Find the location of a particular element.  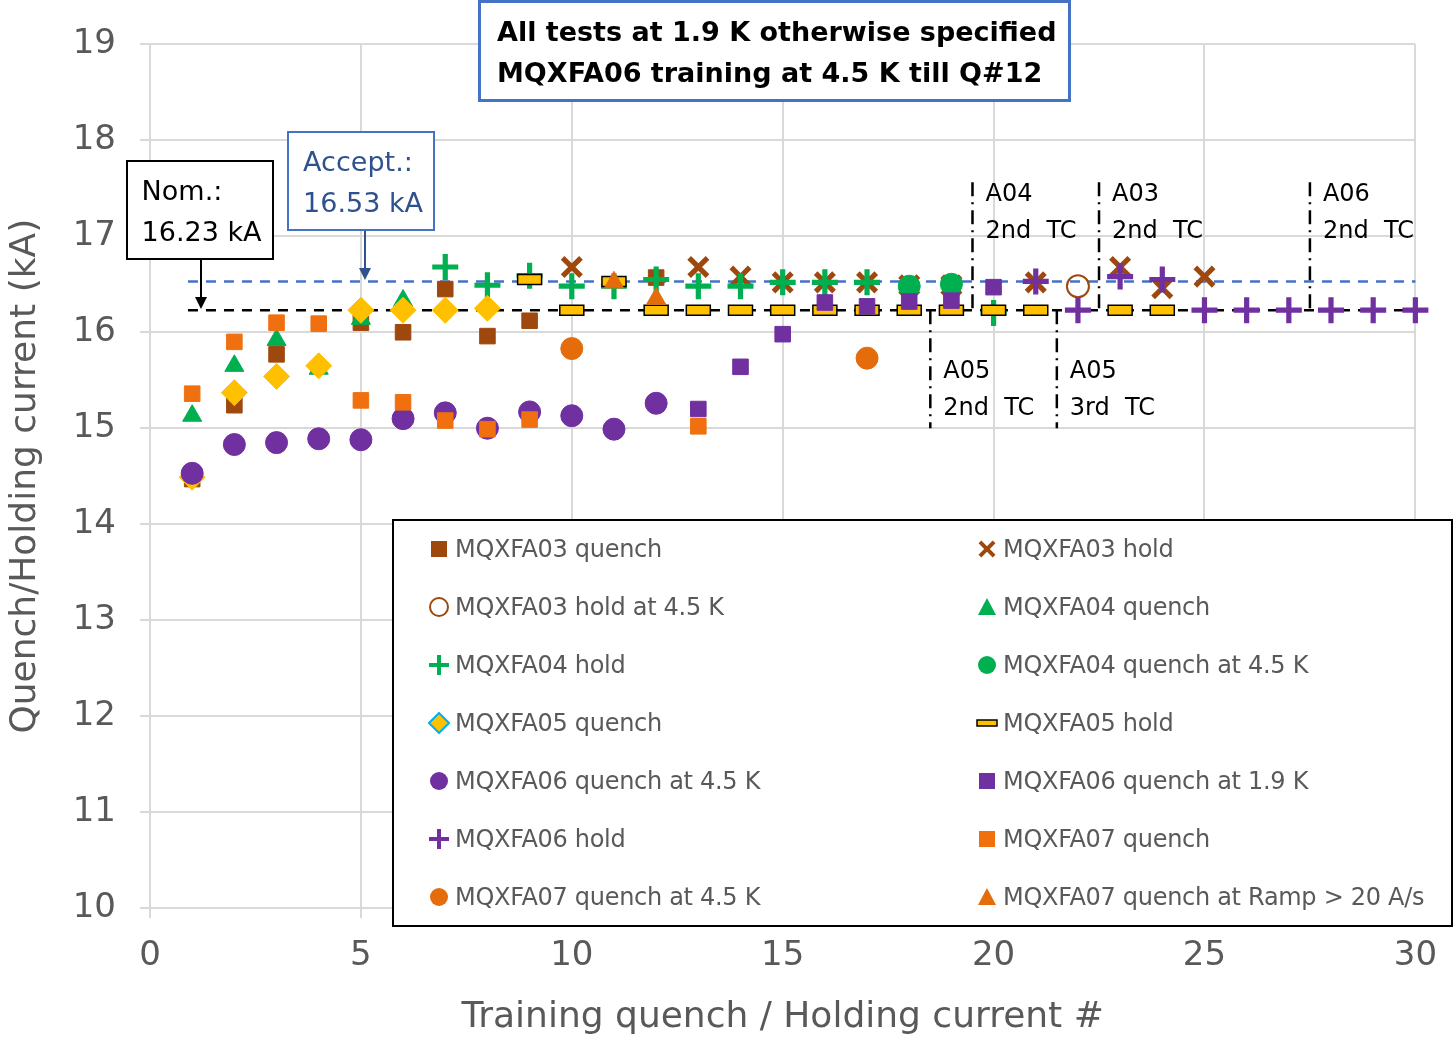

x-tick-label: 15 is located at coordinates (783, 953).